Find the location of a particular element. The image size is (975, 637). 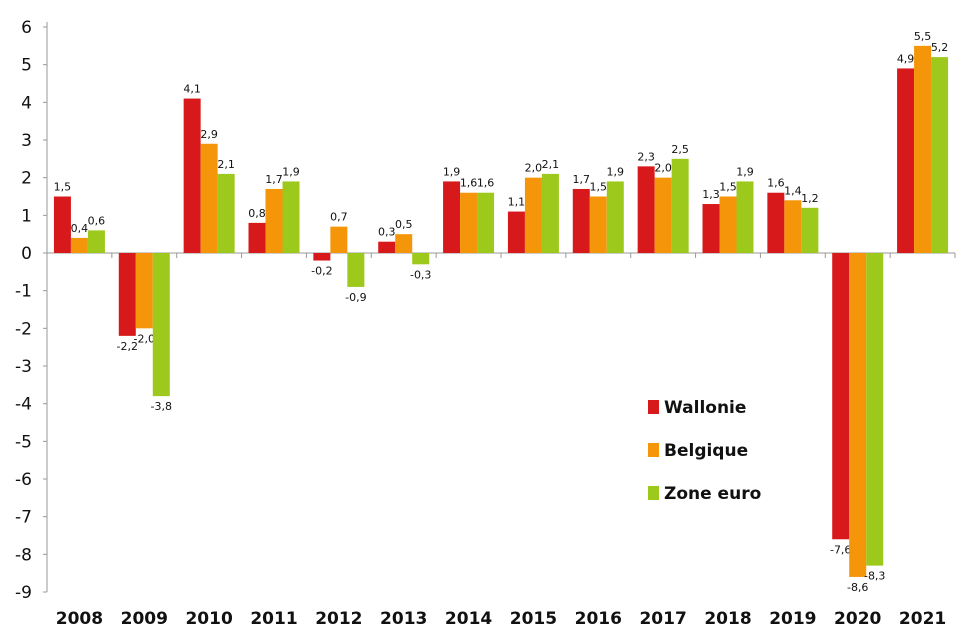

data-label: -2,0 is located at coordinates (144, 338).